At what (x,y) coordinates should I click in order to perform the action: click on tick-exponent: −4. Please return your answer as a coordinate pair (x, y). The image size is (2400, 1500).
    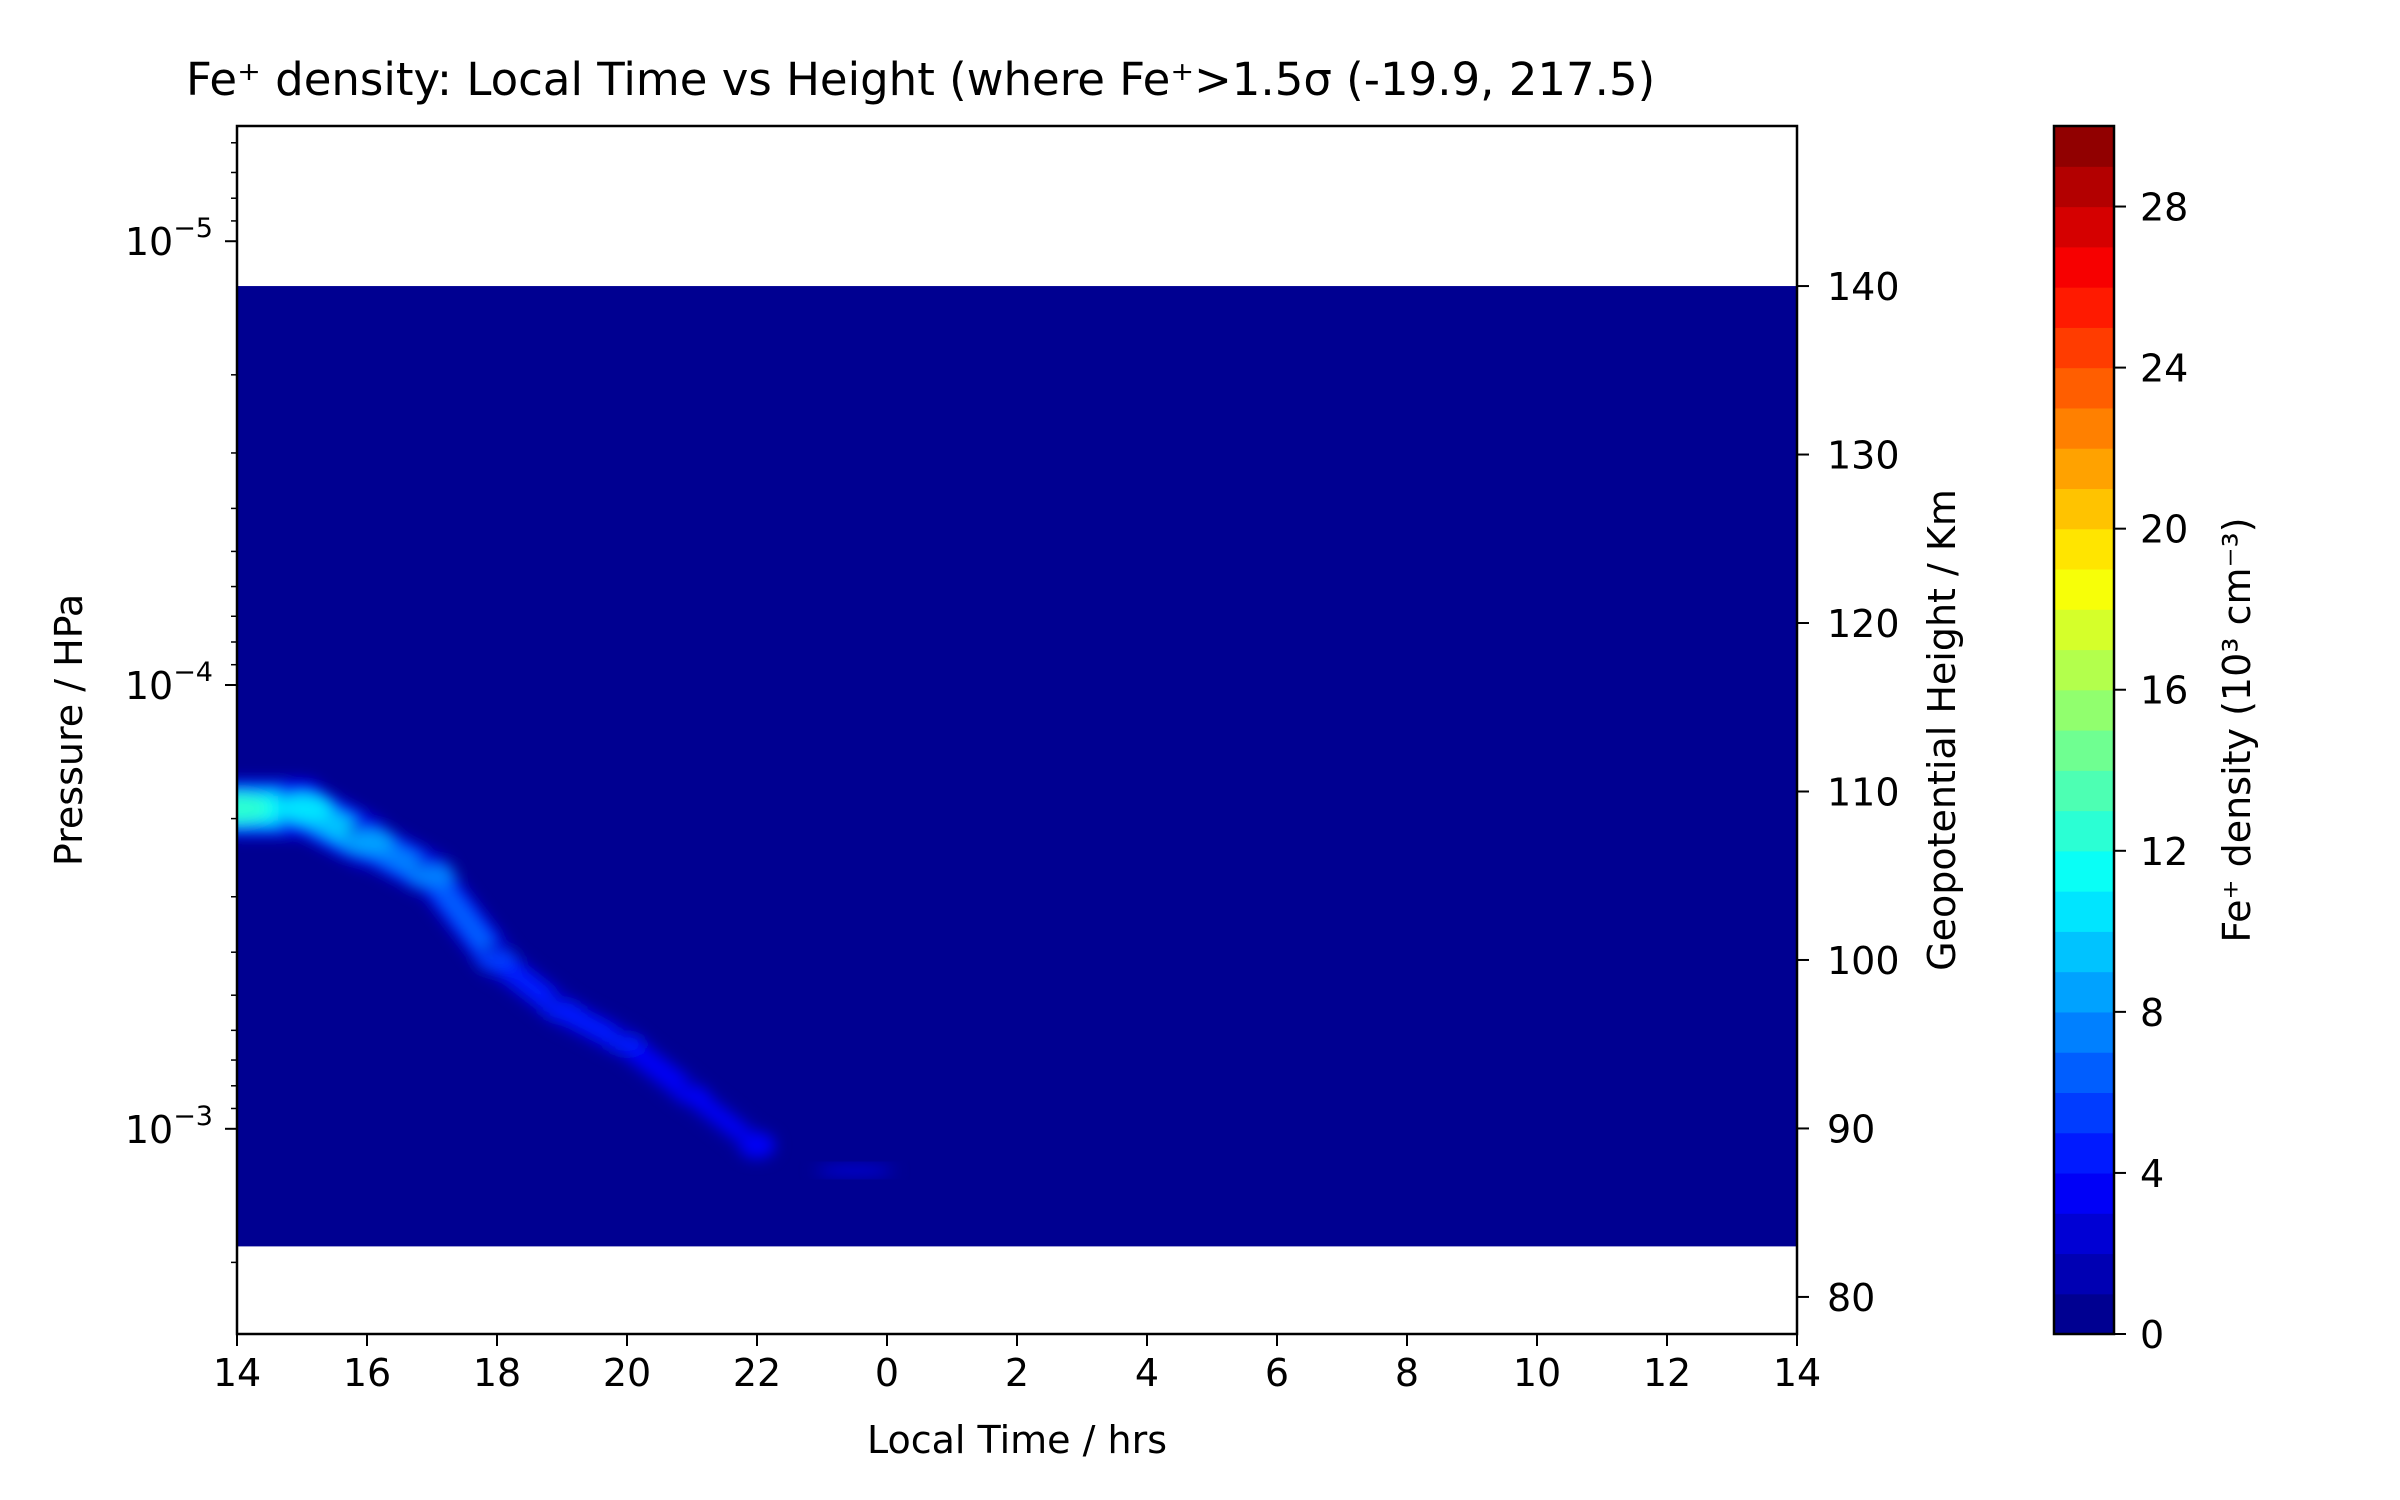
    Looking at the image, I should click on (193, 672).